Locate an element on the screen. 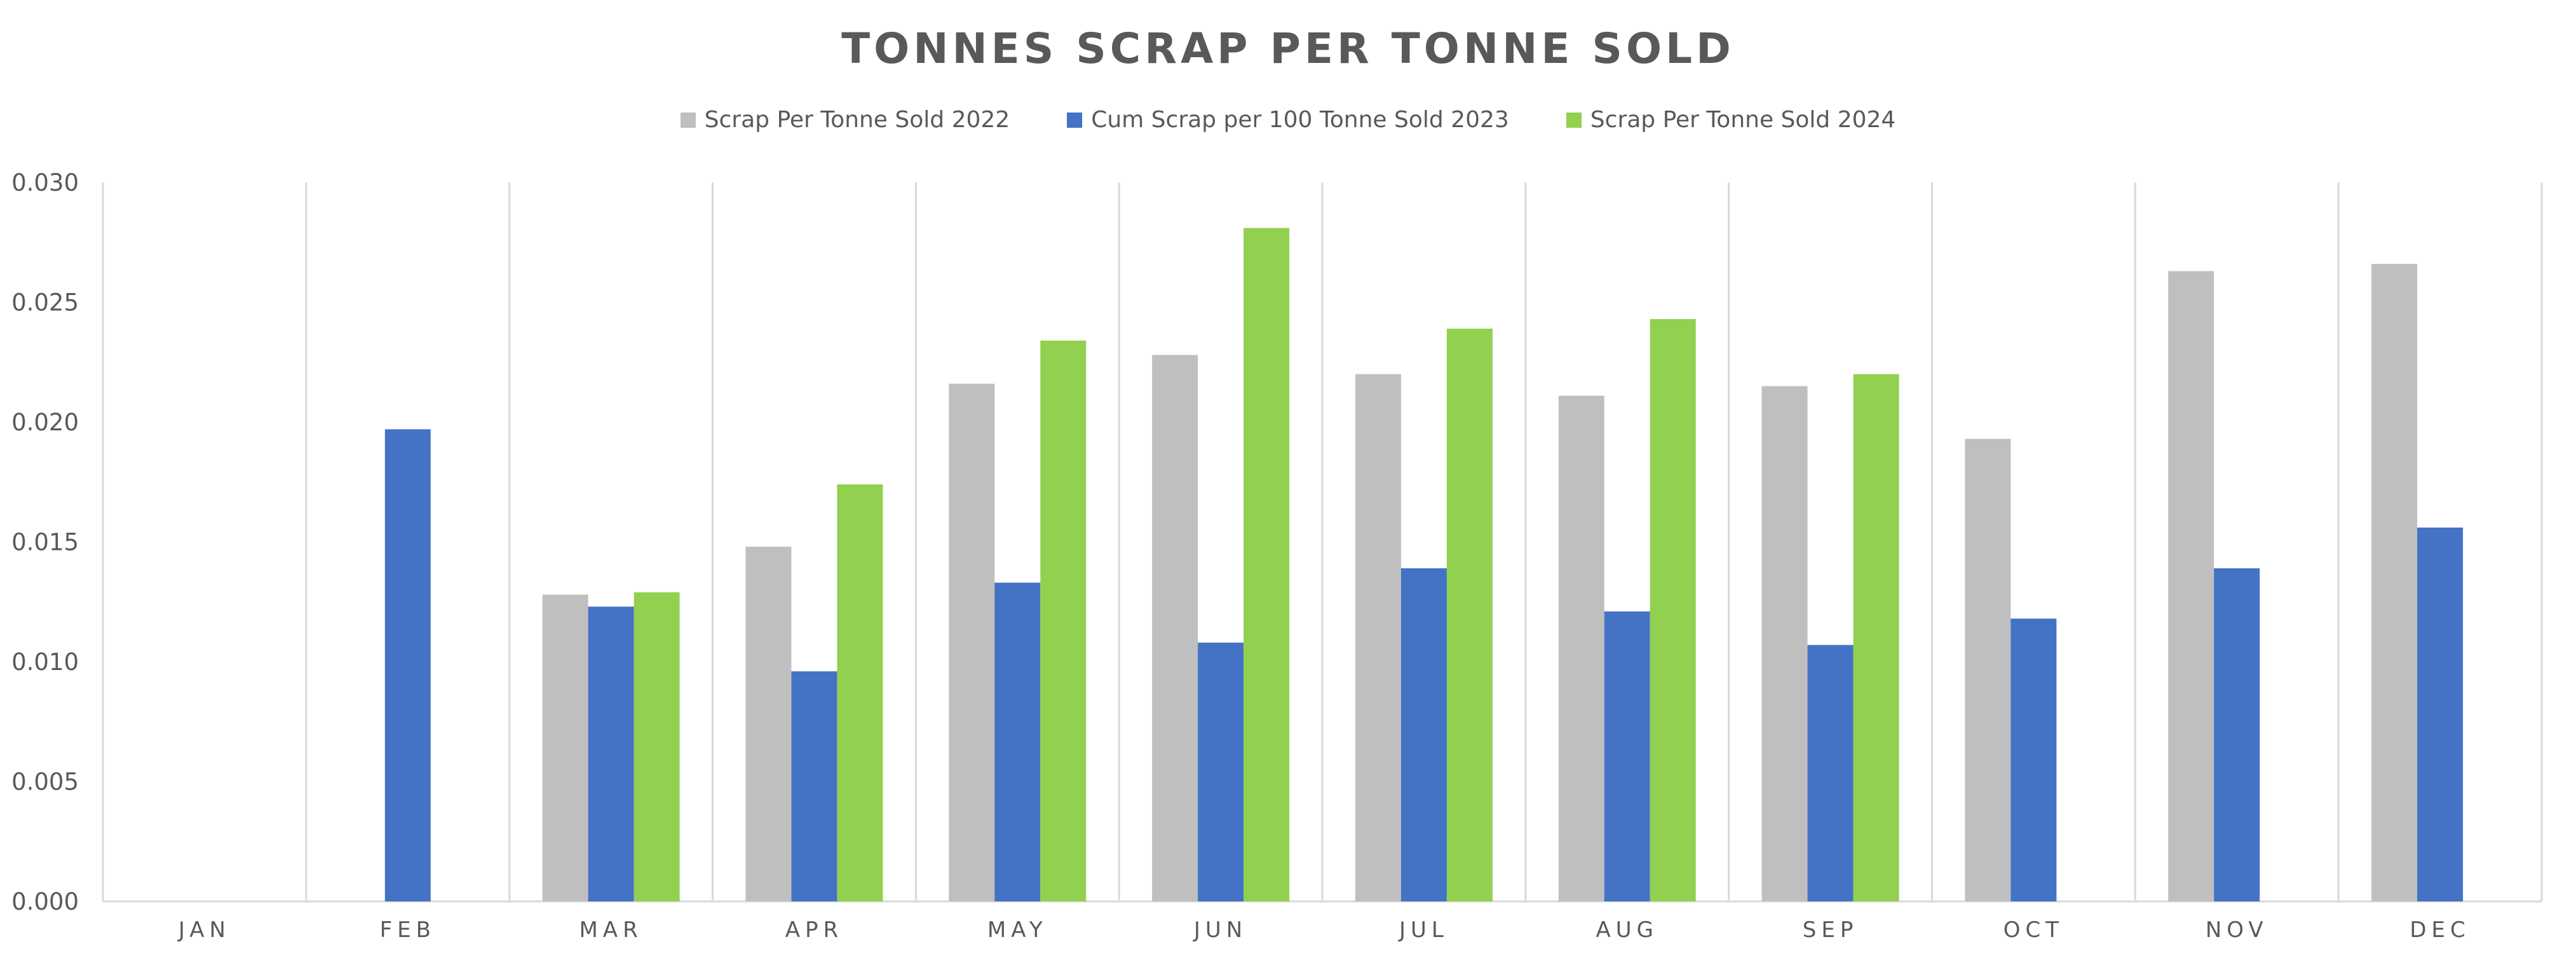  legend-swatch-2022 is located at coordinates (688, 120).